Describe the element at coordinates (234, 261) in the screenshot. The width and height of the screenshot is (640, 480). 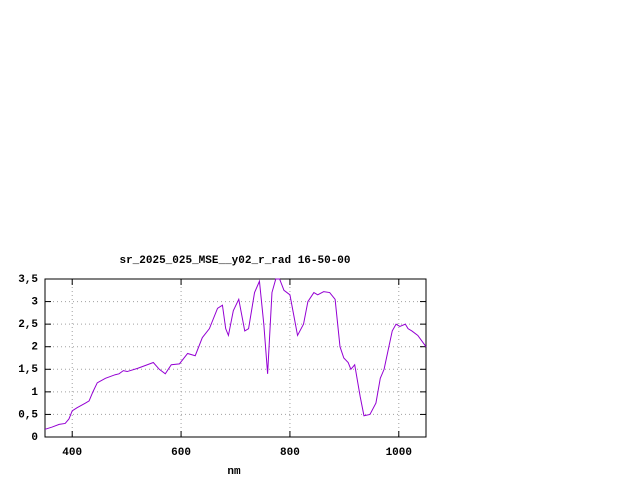
I see `chart-title: sr_2025_025_MSE__y02_r_rad 16-50-00` at that location.